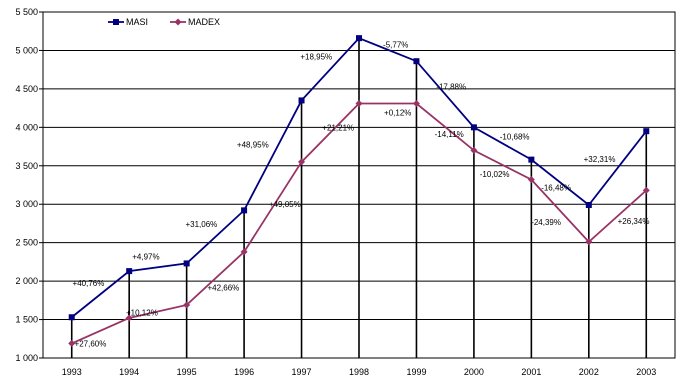 This screenshot has width=683, height=380. I want to click on data-label-madex: +42,66%, so click(223, 287).